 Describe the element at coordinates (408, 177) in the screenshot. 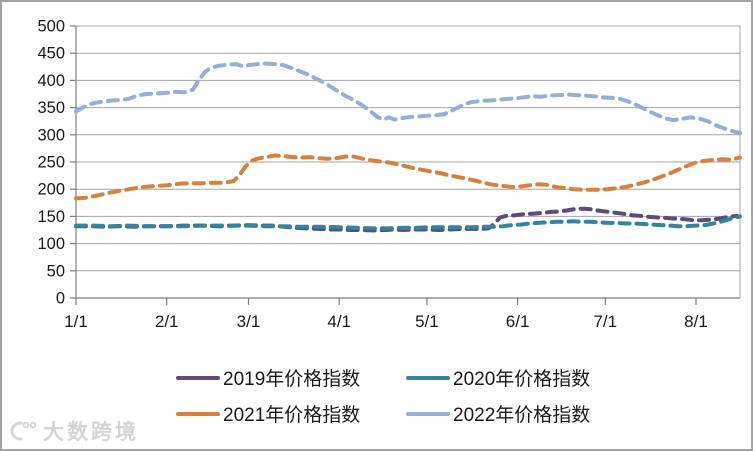

I see `series-line-2021` at that location.